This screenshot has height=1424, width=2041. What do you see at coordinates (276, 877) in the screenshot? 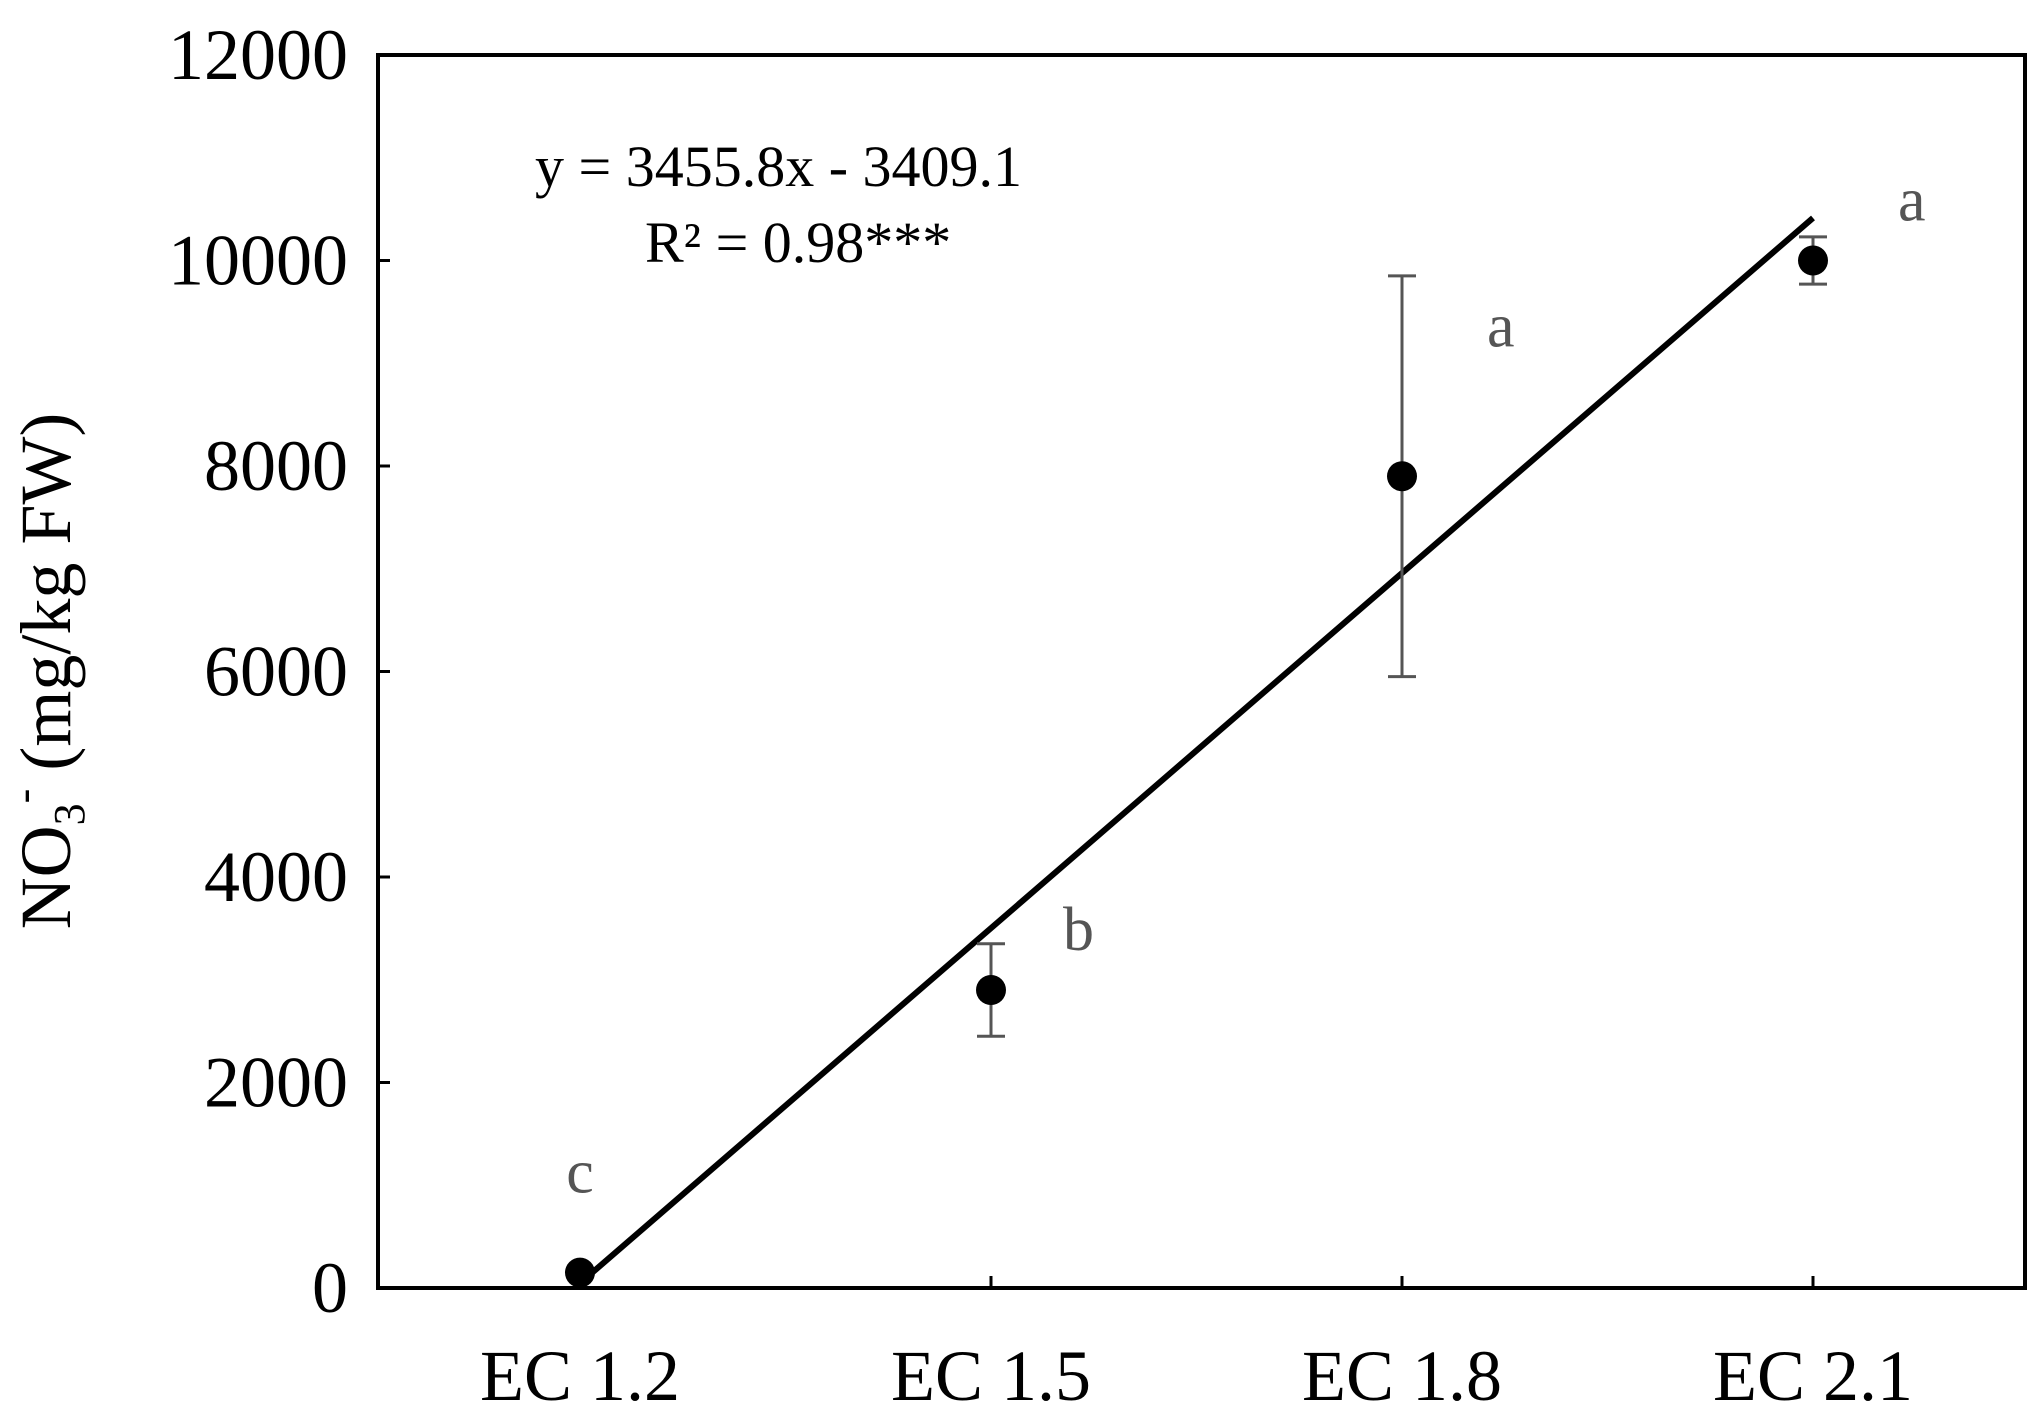
I see `y-tick-label: 4000` at bounding box center [276, 877].